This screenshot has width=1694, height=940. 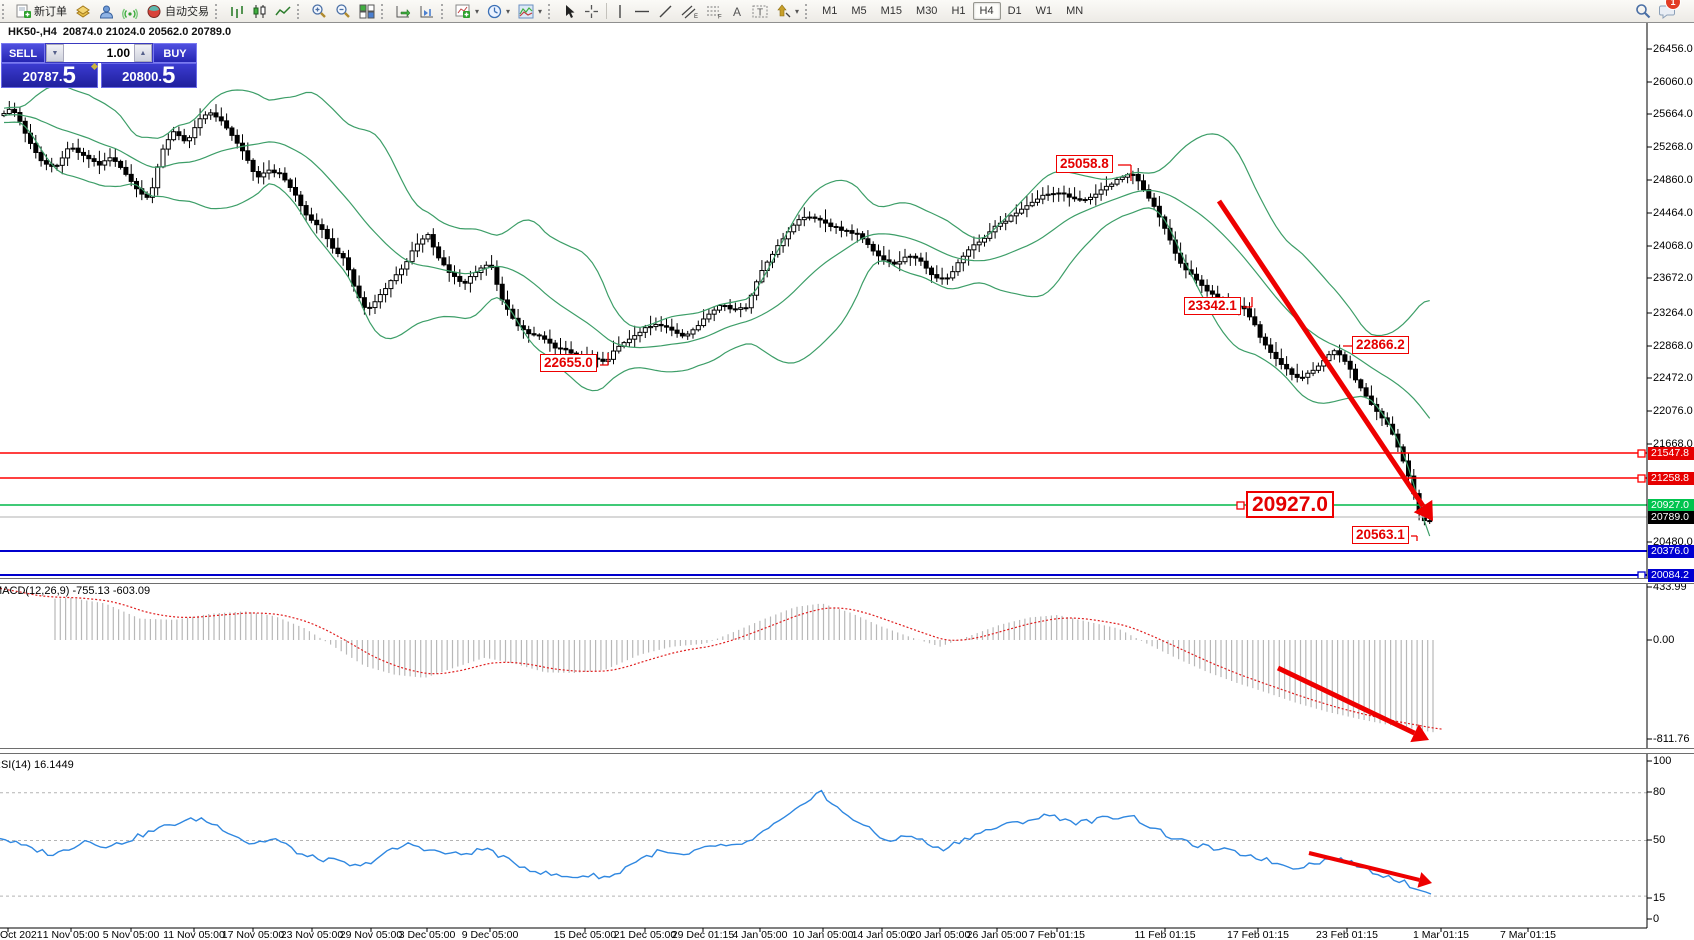 What do you see at coordinates (830, 10) in the screenshot?
I see `timeframe-m1-button: M1` at bounding box center [830, 10].